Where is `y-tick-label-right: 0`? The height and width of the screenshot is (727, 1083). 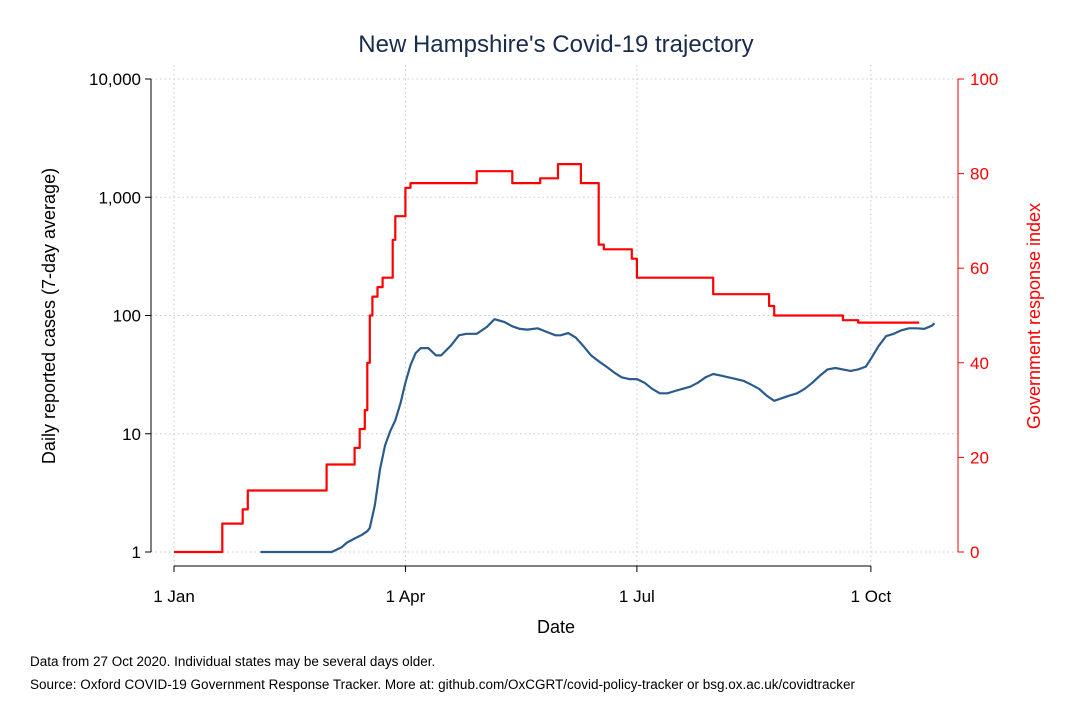
y-tick-label-right: 0 is located at coordinates (974, 552).